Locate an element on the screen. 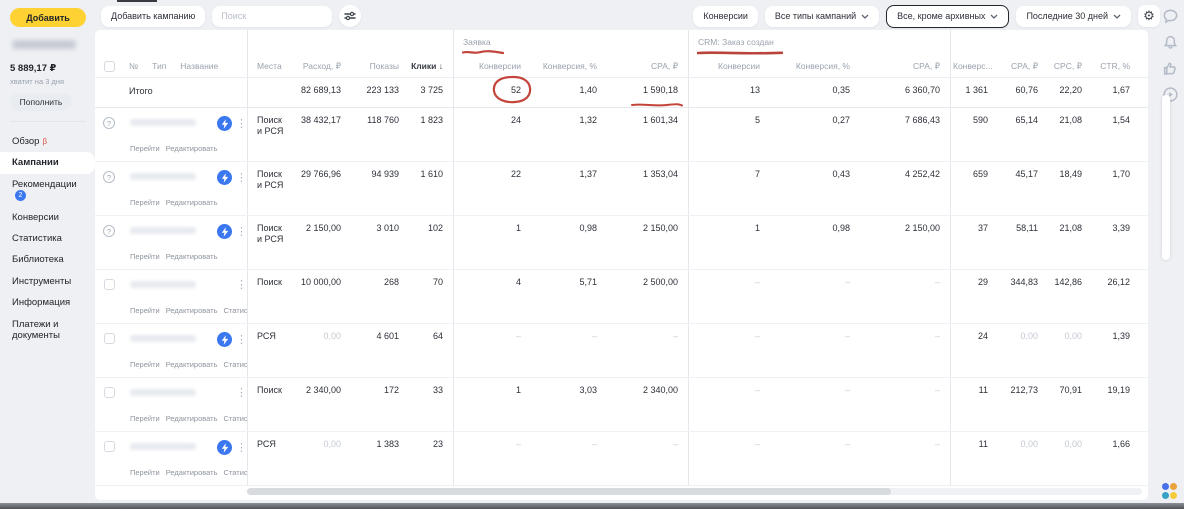 The height and width of the screenshot is (509, 1184). sidebar-item-campaigns: Кампании is located at coordinates (47, 163).